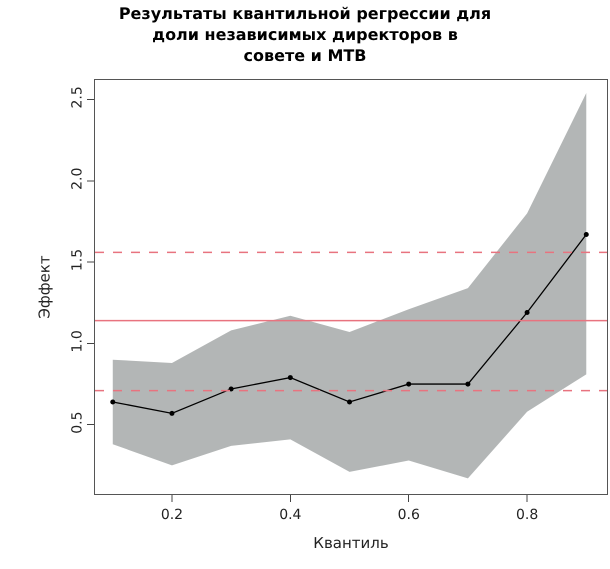  Describe the element at coordinates (77, 97) in the screenshot. I see `y-tick-label: 2.5` at that location.